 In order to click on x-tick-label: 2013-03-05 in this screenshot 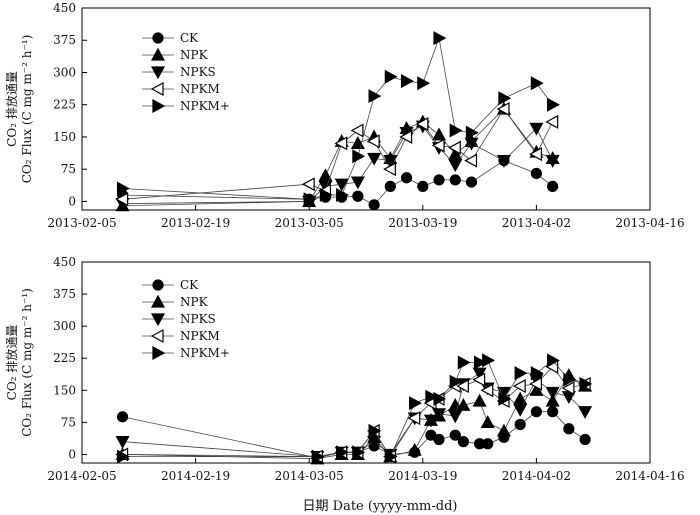, I will do `click(309, 223)`.